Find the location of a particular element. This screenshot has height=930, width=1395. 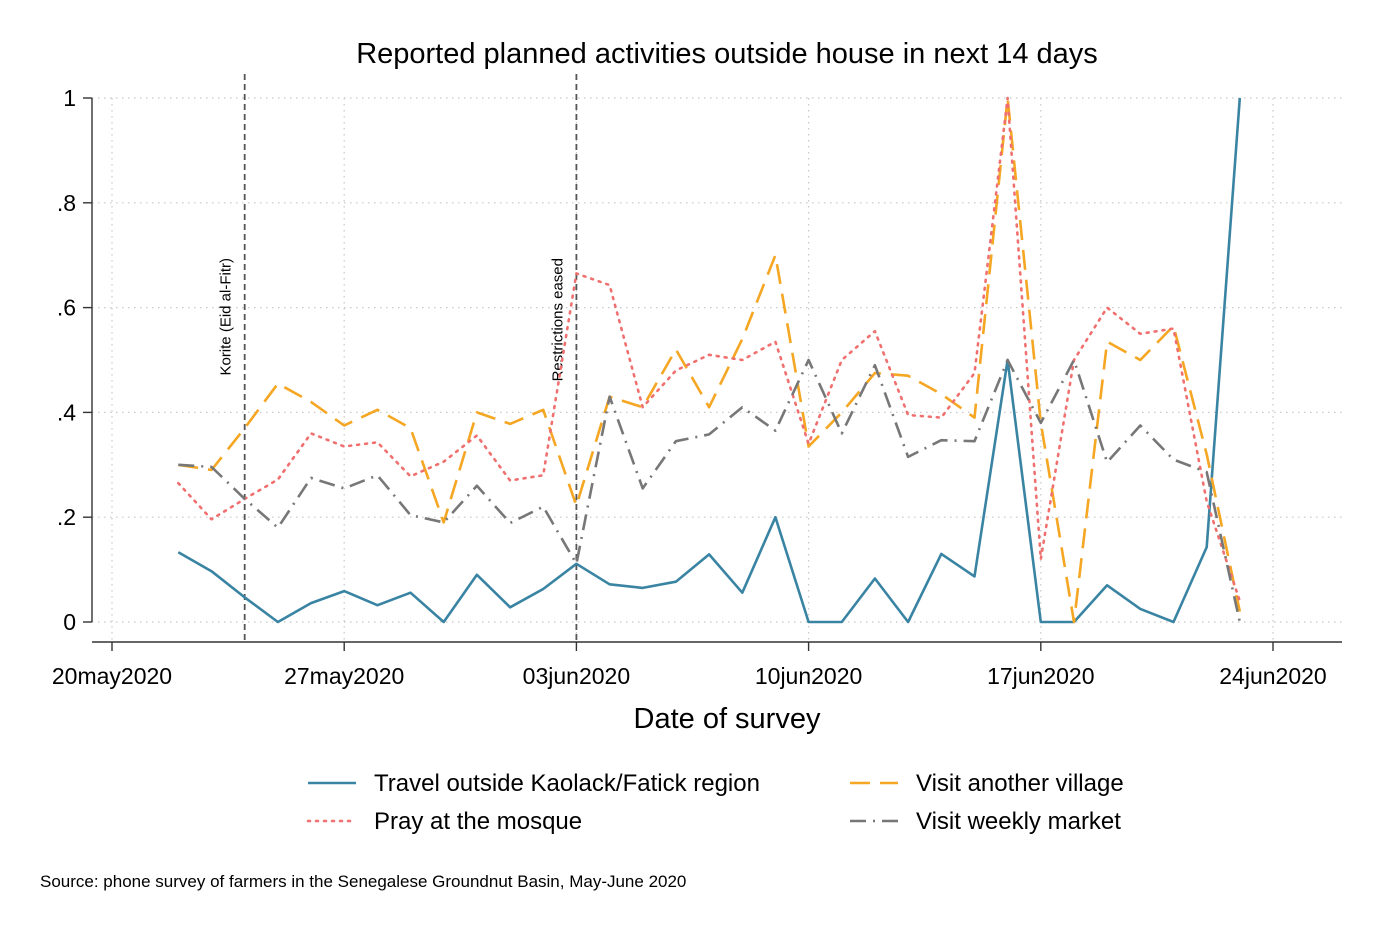

x-tick-label: 20may2020 is located at coordinates (112, 676).